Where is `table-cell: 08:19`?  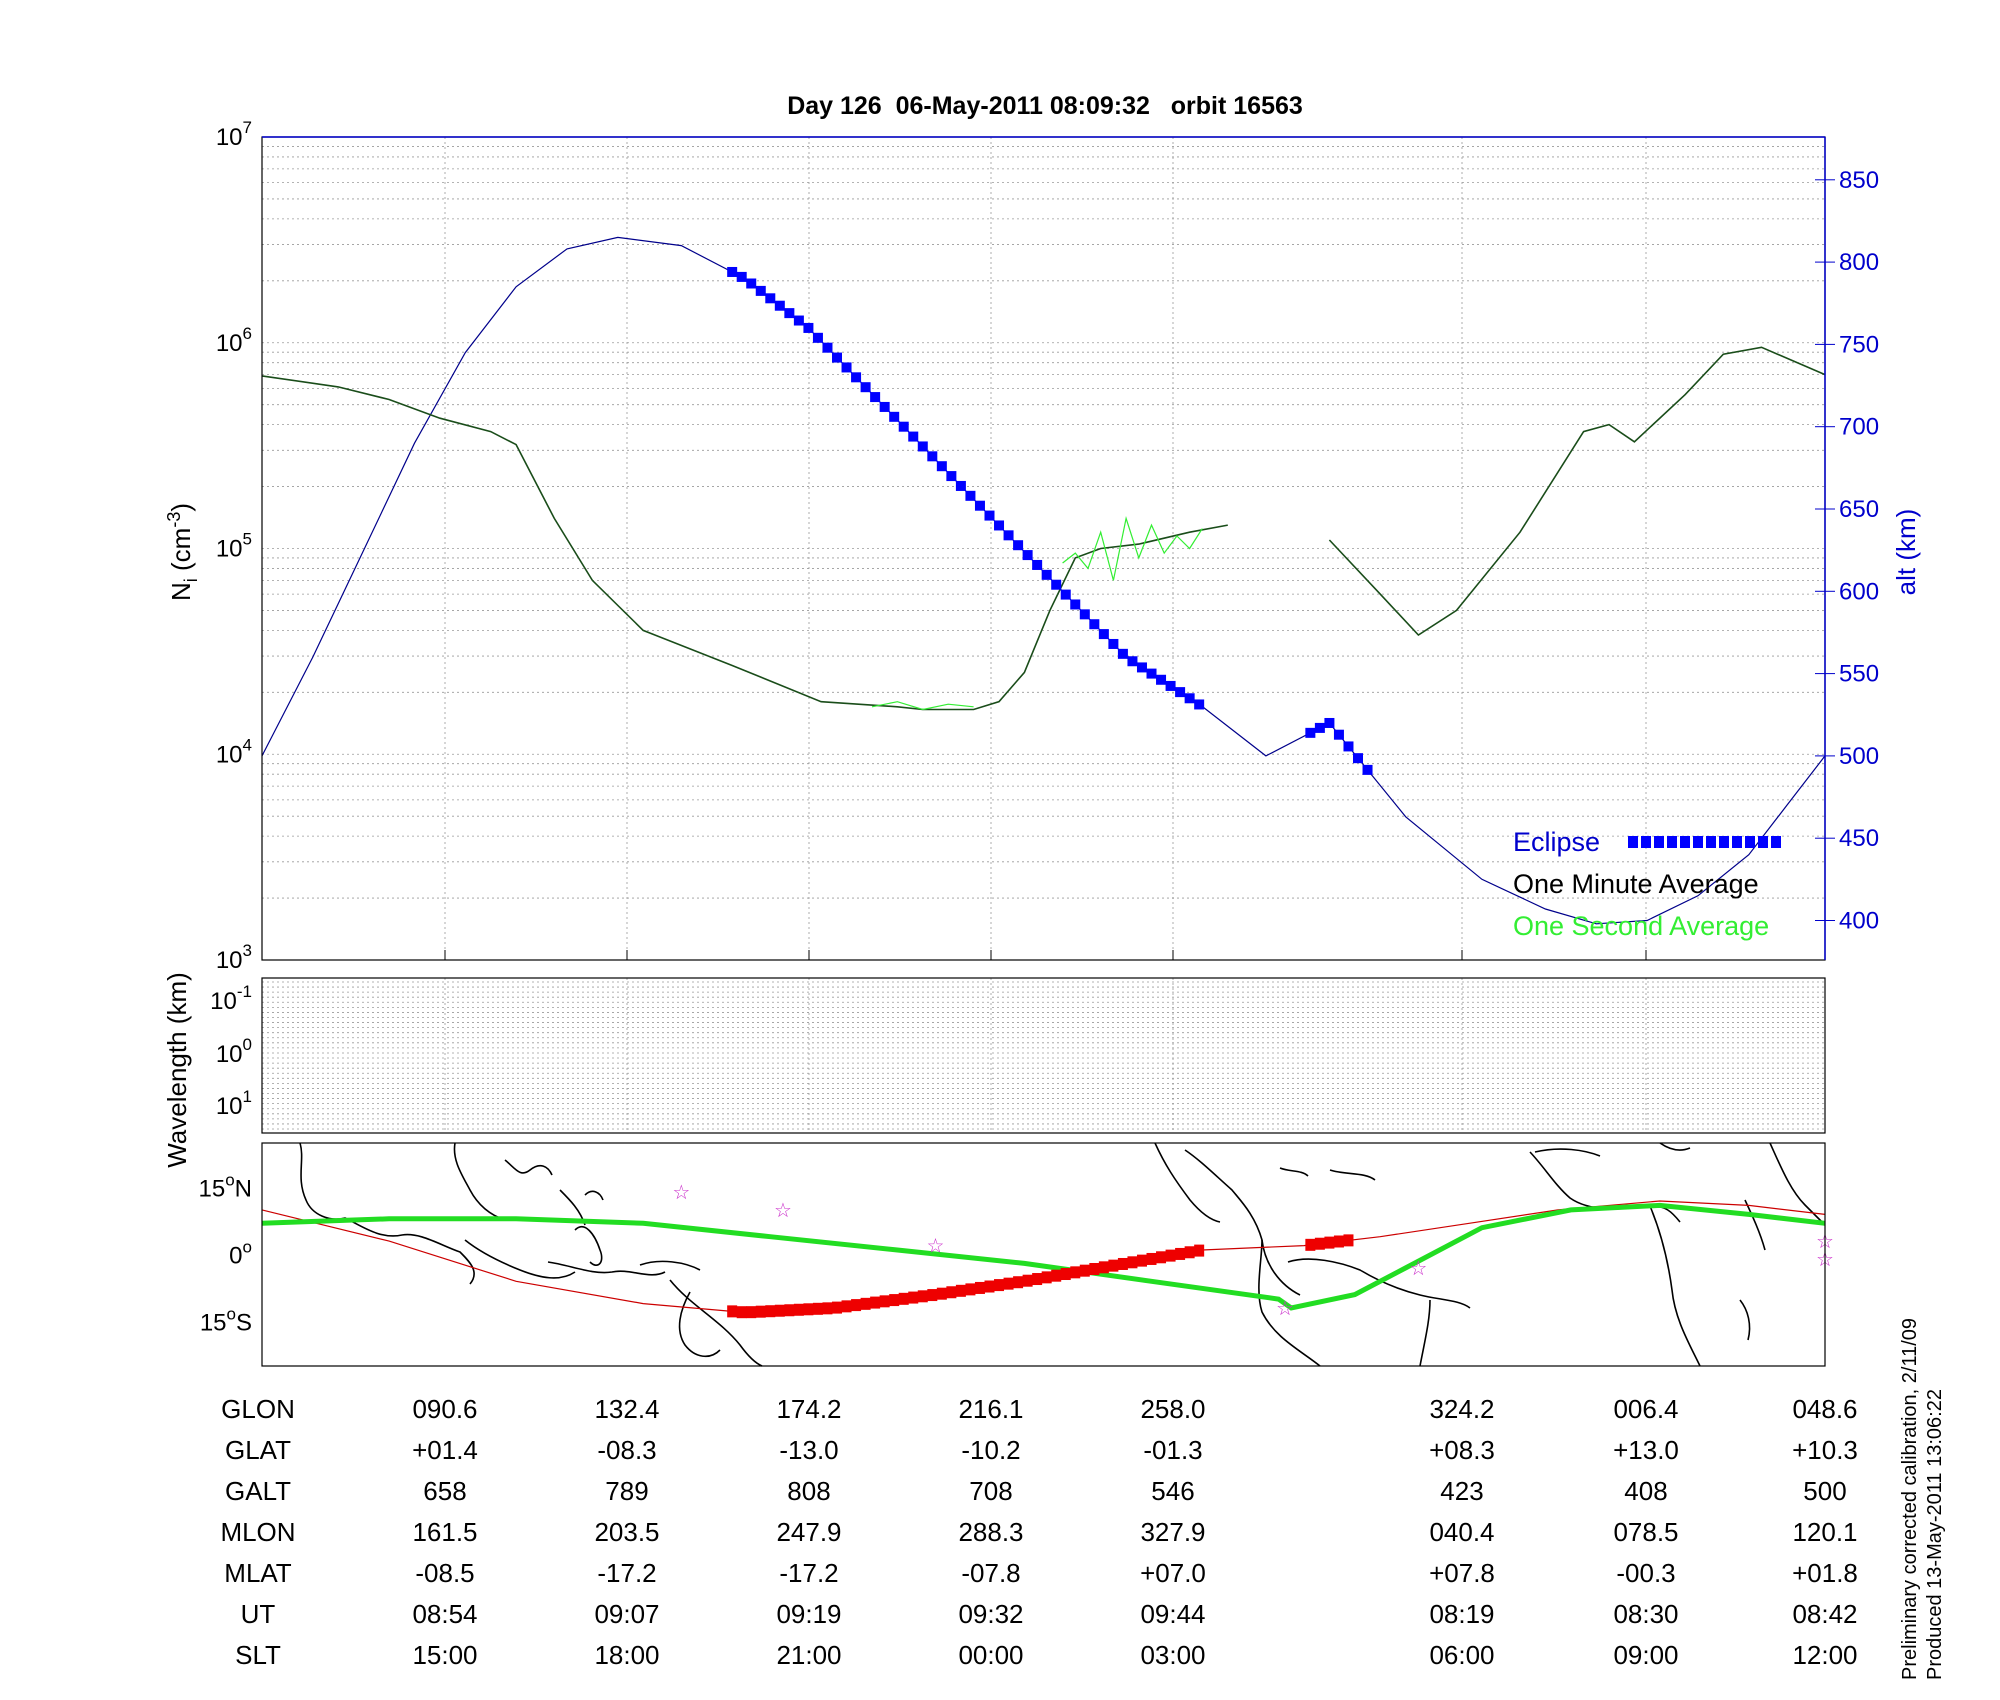
table-cell: 08:19 is located at coordinates (1461, 1614).